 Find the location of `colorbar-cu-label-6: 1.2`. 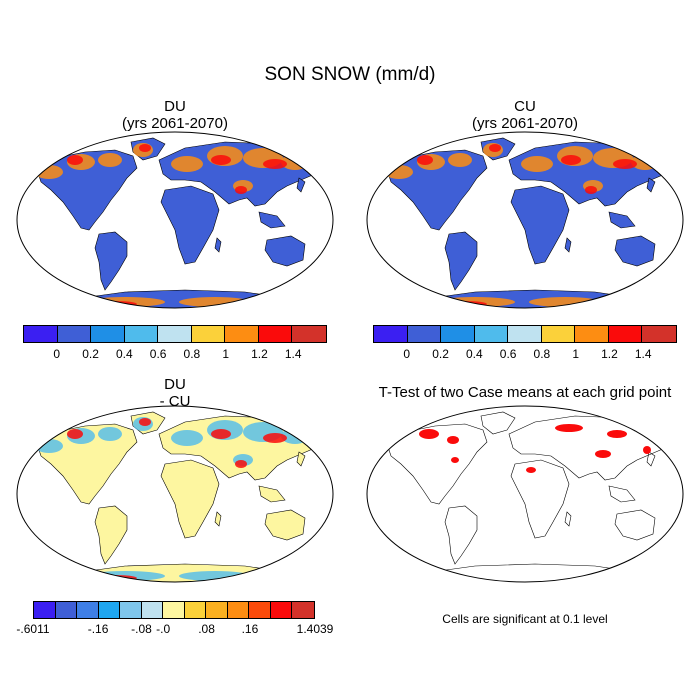

colorbar-cu-label-6: 1.2 is located at coordinates (609, 354).